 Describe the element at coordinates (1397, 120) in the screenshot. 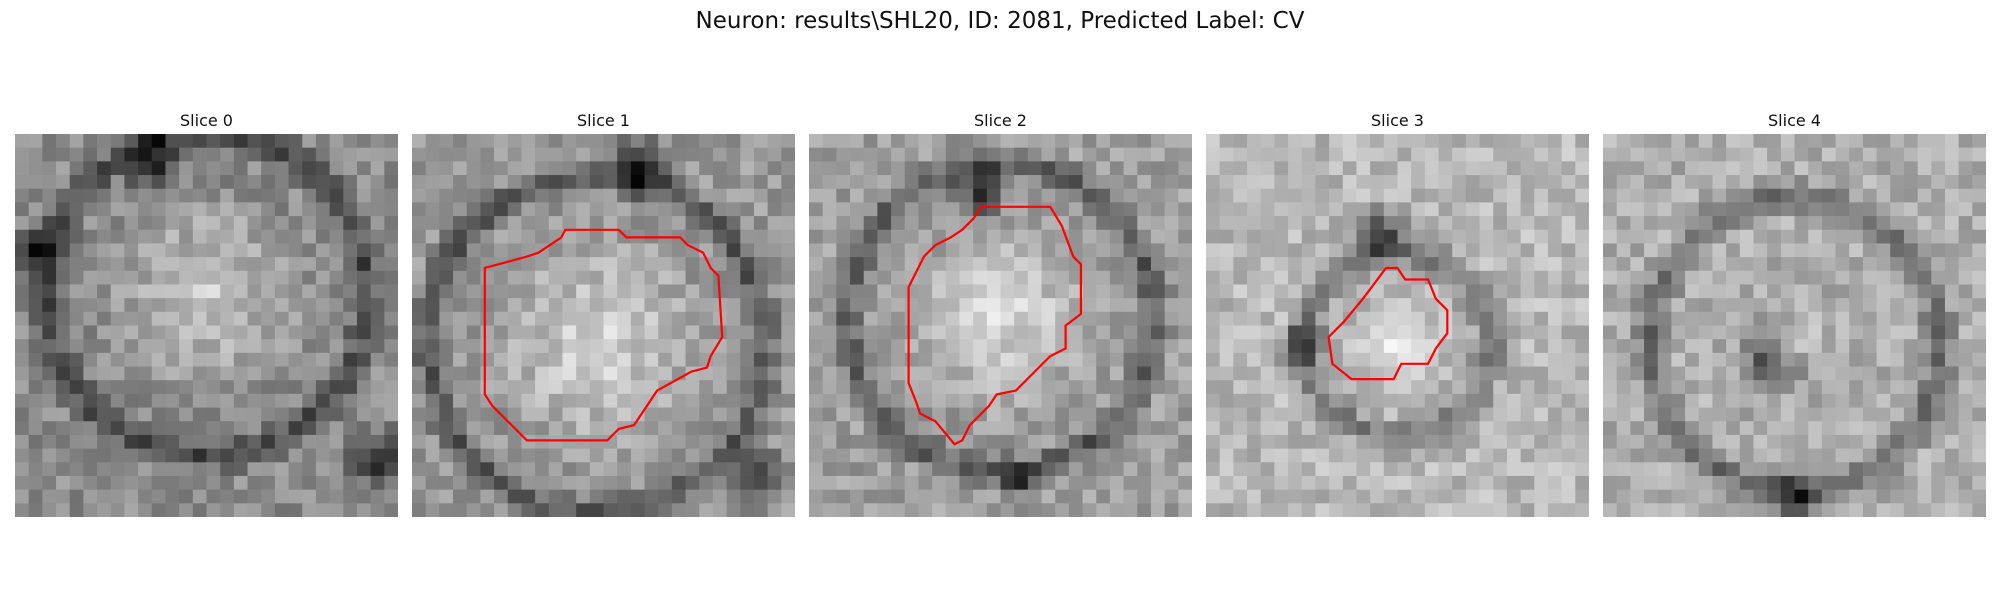

I see `slice-title: Slice 3` at that location.